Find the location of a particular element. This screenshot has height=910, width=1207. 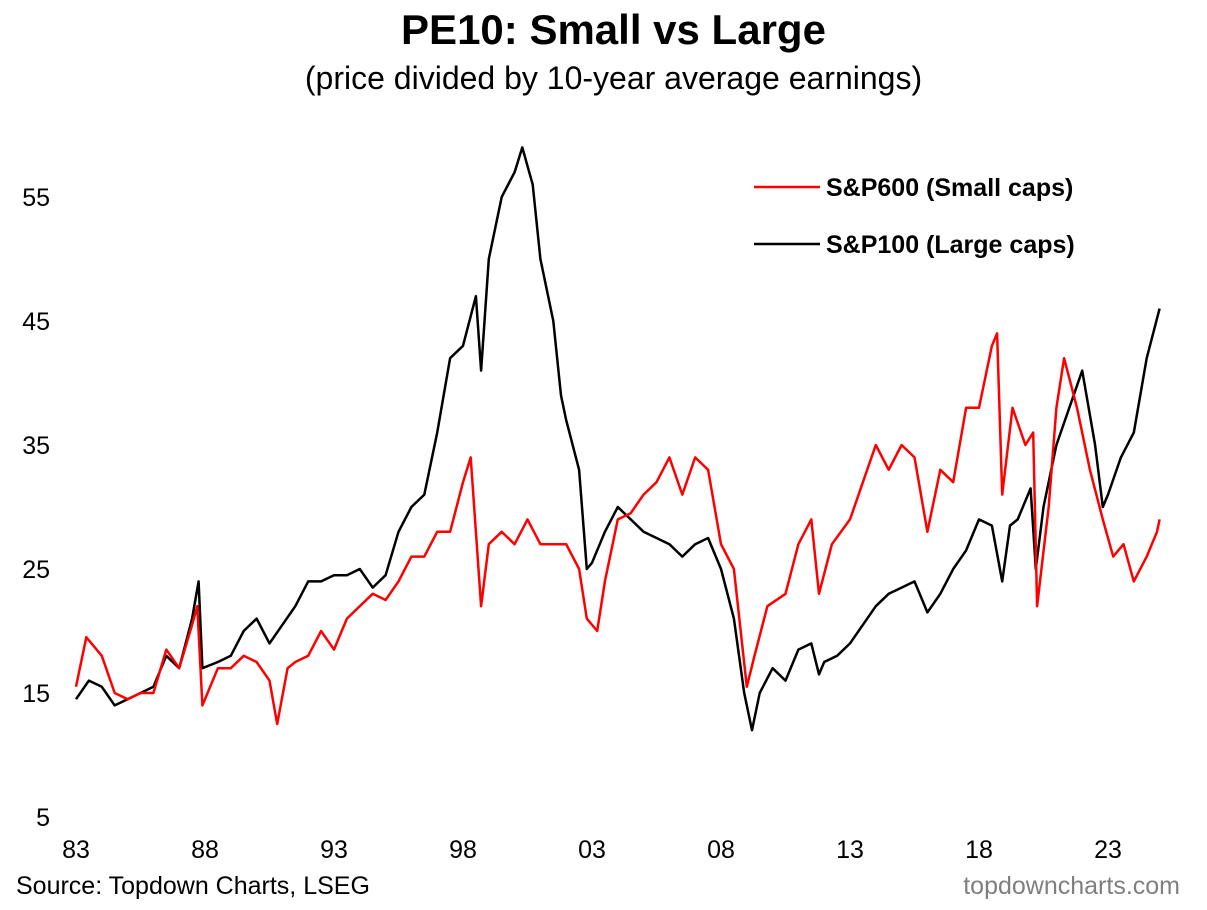

x-tick-label: 93 is located at coordinates (334, 850).